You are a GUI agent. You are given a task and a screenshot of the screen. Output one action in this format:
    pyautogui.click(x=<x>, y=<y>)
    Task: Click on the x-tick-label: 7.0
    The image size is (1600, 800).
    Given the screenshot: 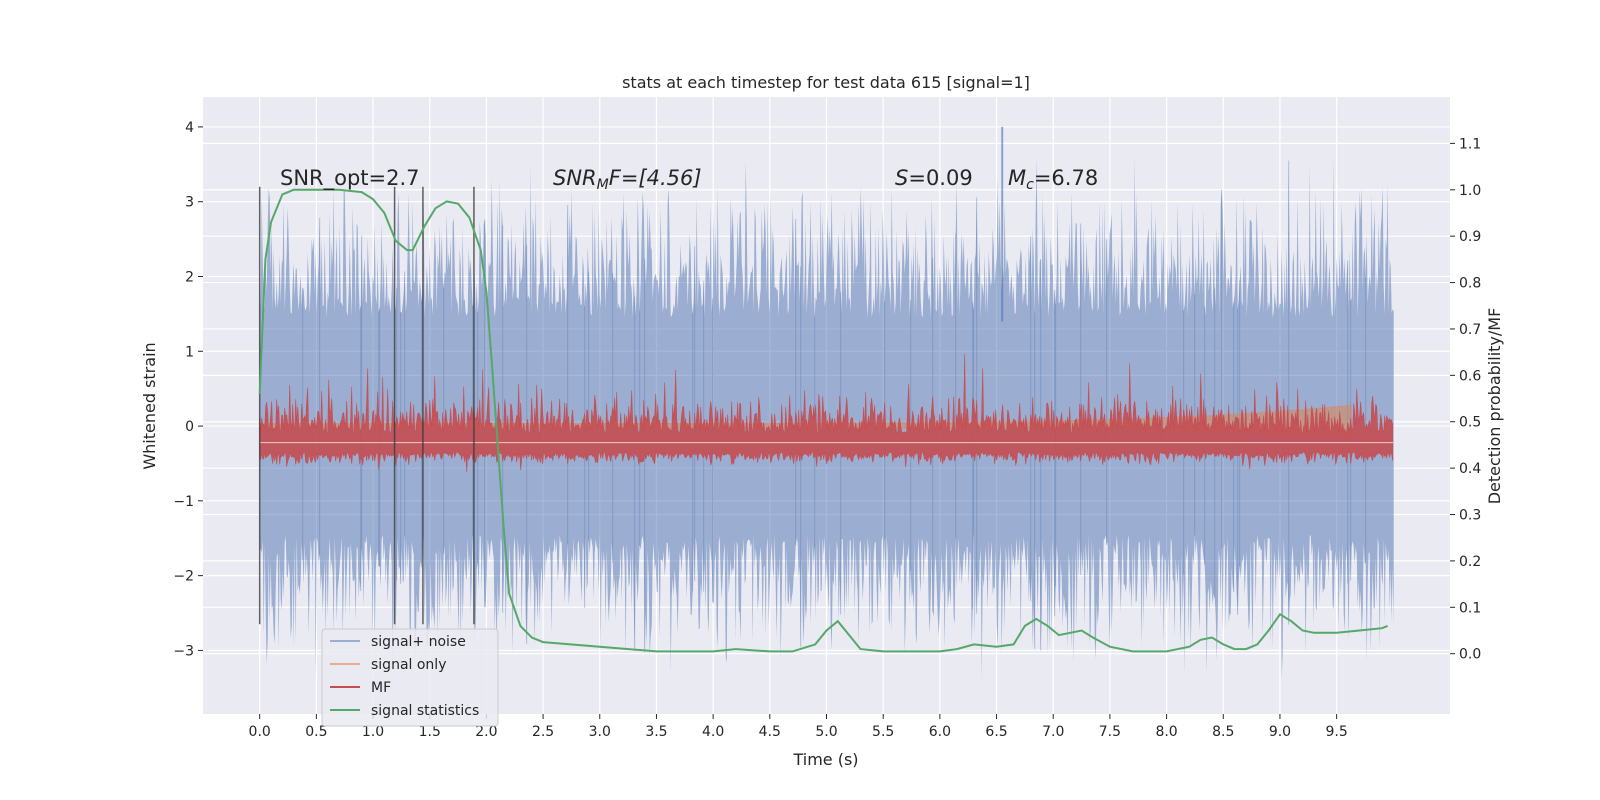 What is the action you would take?
    pyautogui.click(x=1053, y=732)
    